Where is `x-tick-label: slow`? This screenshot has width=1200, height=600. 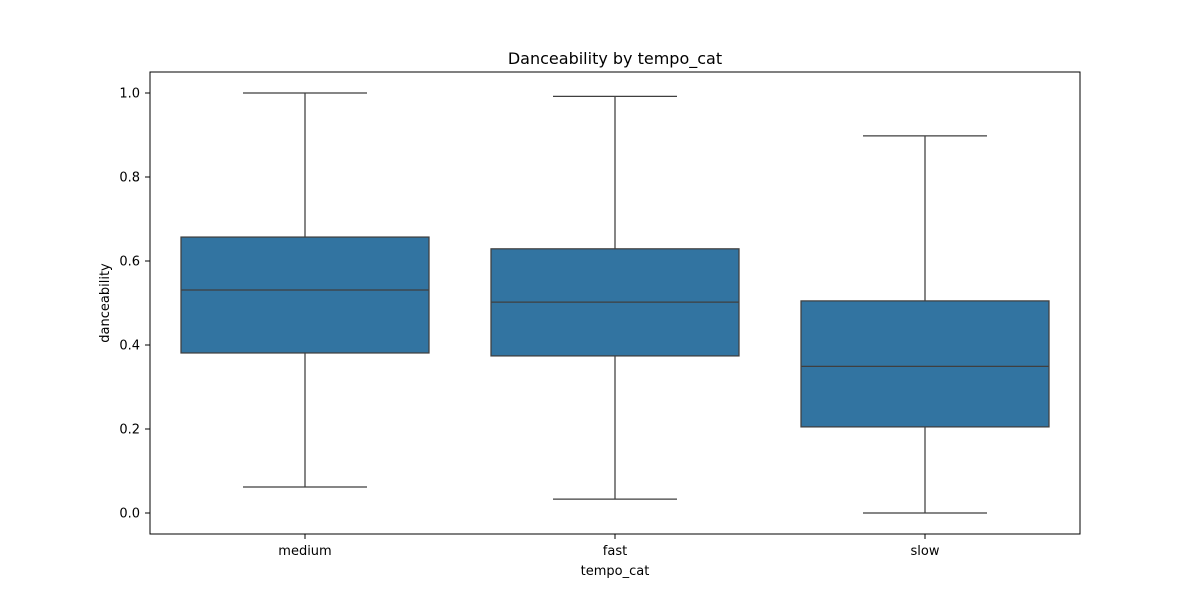
x-tick-label: slow is located at coordinates (925, 551).